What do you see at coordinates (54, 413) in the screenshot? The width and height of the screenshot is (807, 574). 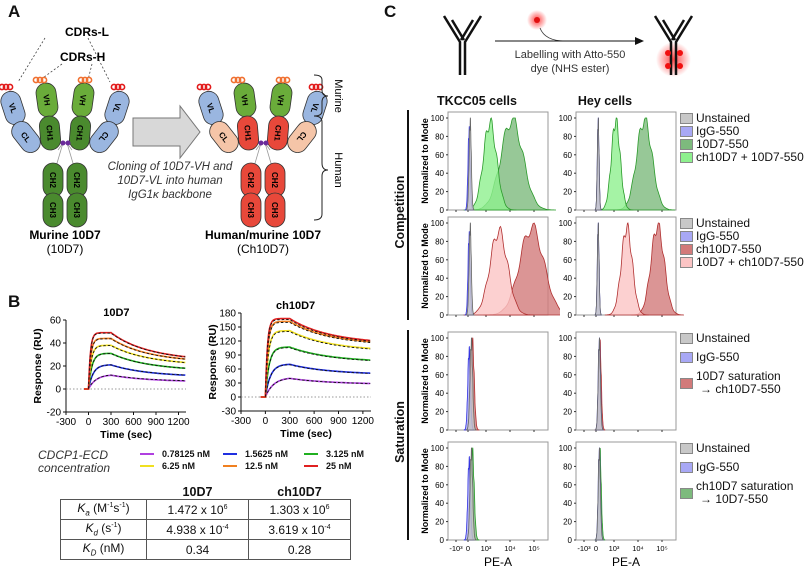 I see `y-tick-label: -20` at bounding box center [54, 413].